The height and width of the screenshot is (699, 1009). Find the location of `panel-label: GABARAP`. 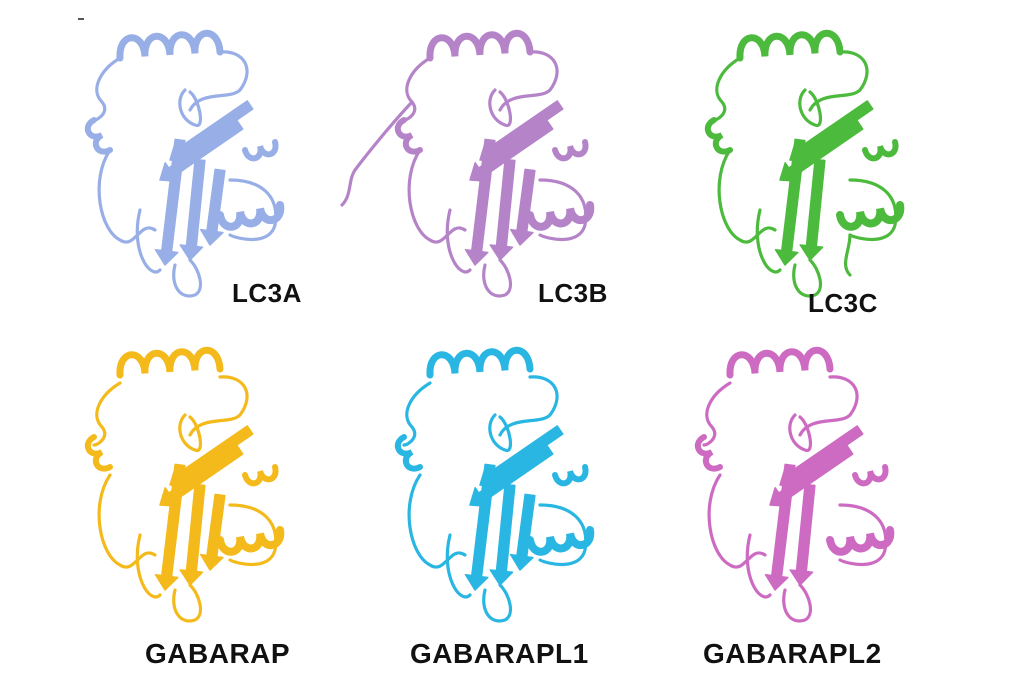

panel-label: GABARAP is located at coordinates (218, 653).